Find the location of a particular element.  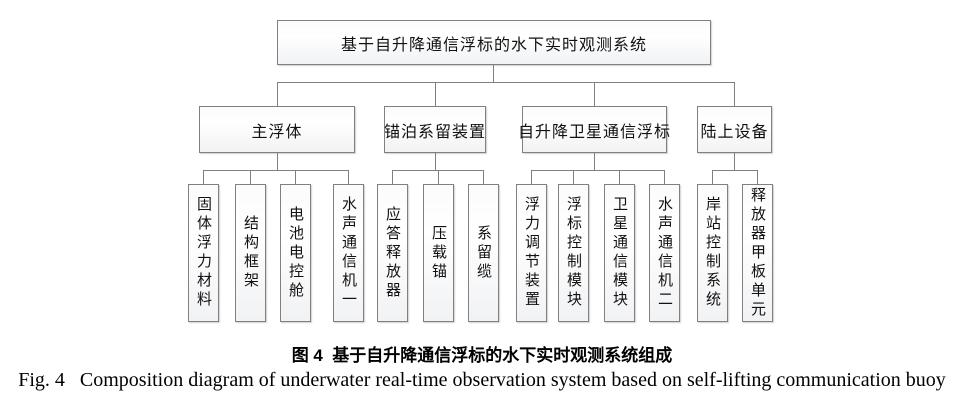

connector-group3-child2 is located at coordinates (573, 177).